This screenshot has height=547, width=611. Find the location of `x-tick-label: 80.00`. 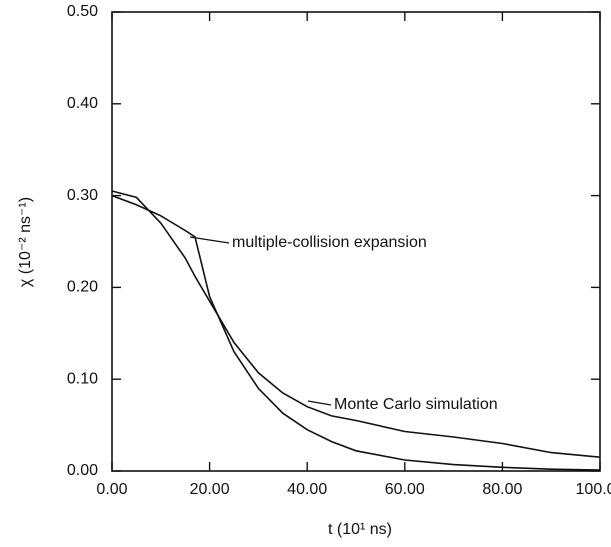

x-tick-label: 80.00 is located at coordinates (502, 489).